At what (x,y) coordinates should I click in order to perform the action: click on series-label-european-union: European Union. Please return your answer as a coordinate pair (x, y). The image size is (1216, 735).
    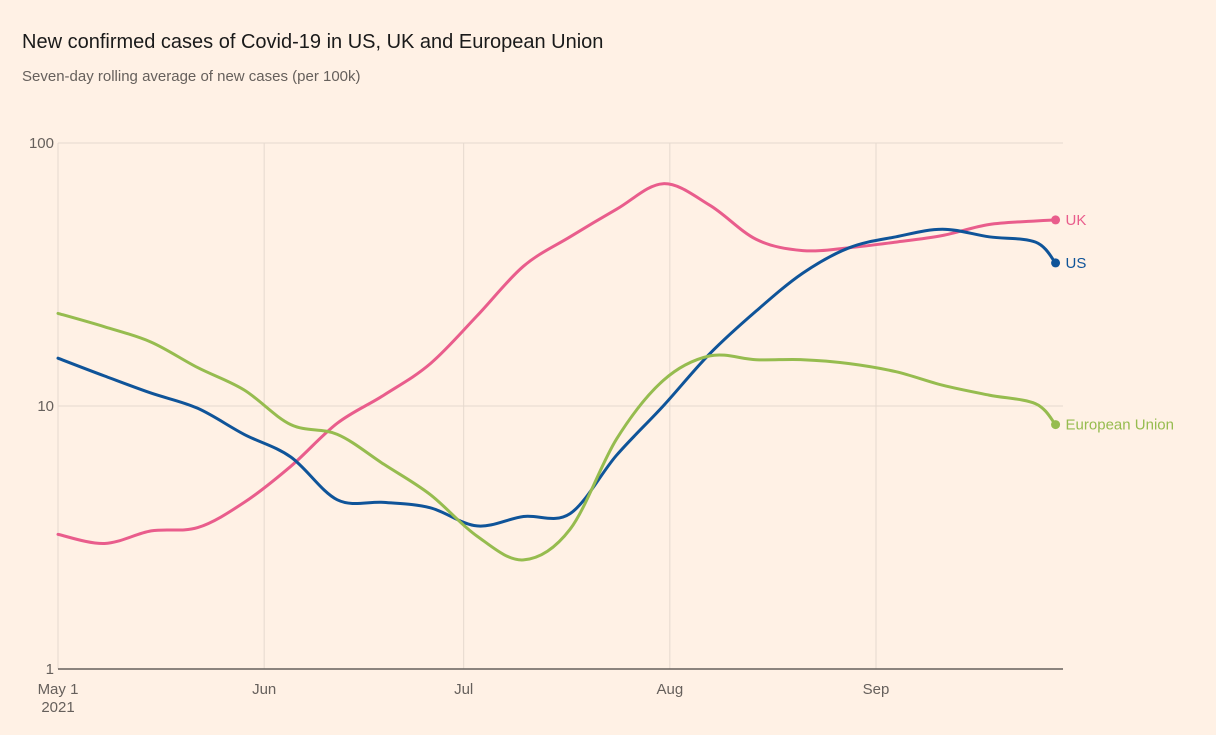
    Looking at the image, I should click on (1120, 425).